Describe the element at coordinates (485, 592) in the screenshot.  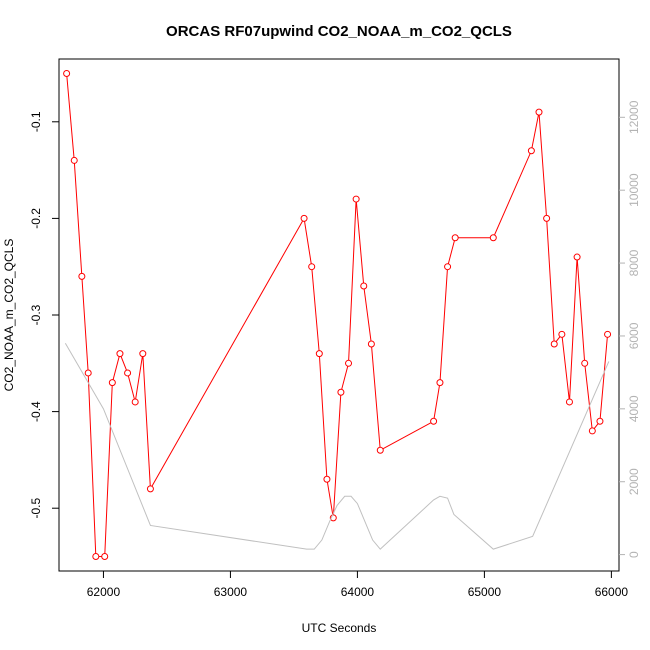
I see `x-tick-label: 65000` at that location.